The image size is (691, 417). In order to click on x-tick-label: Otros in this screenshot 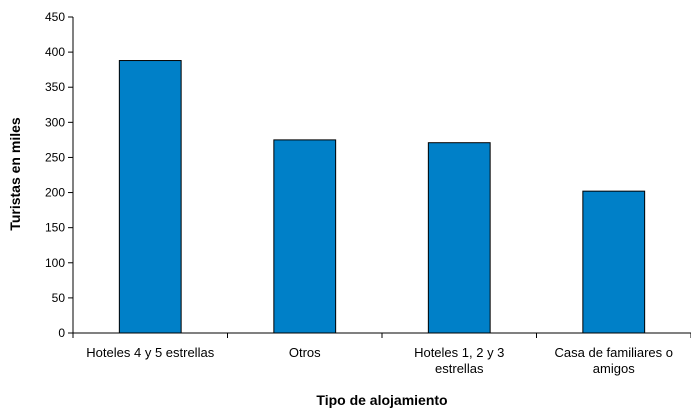, I will do `click(305, 352)`.